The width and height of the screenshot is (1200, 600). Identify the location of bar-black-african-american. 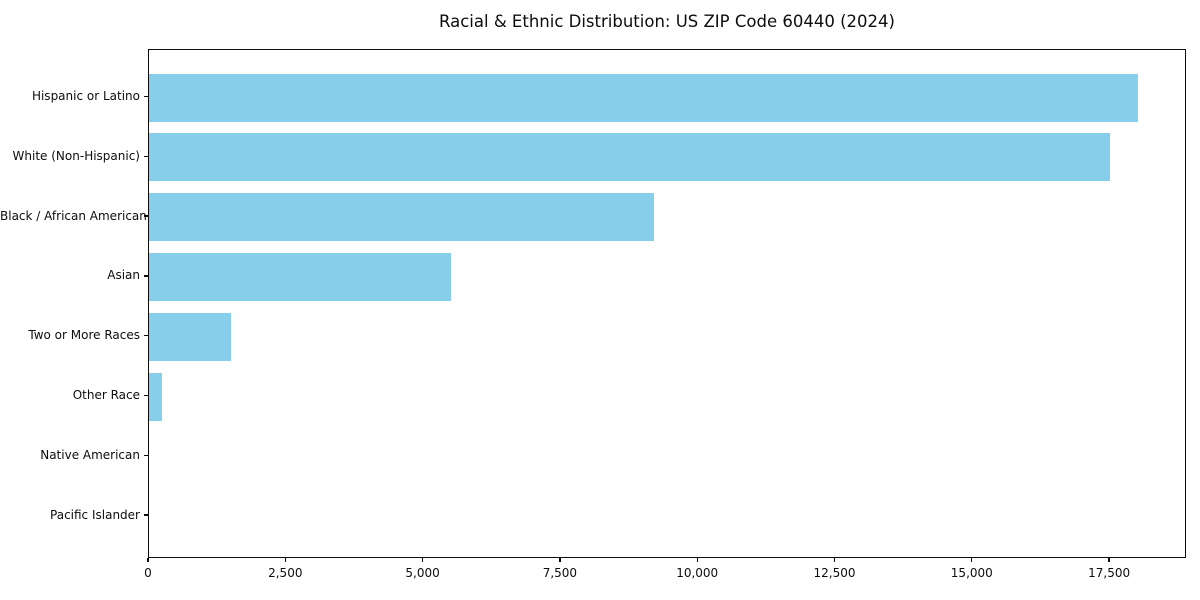
(402, 217).